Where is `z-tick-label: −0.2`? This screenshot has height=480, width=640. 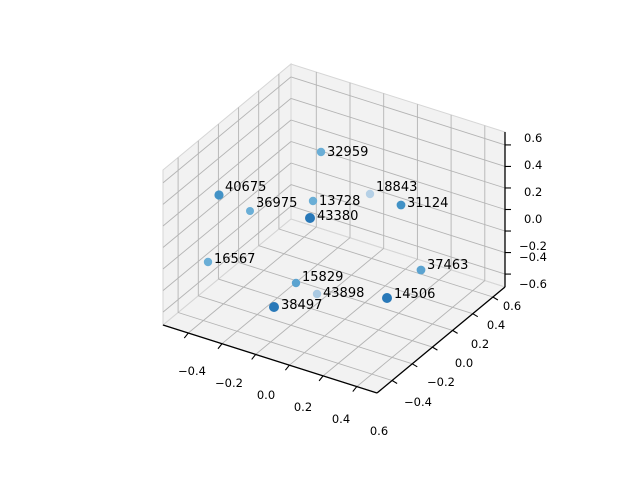 z-tick-label: −0.2 is located at coordinates (533, 246).